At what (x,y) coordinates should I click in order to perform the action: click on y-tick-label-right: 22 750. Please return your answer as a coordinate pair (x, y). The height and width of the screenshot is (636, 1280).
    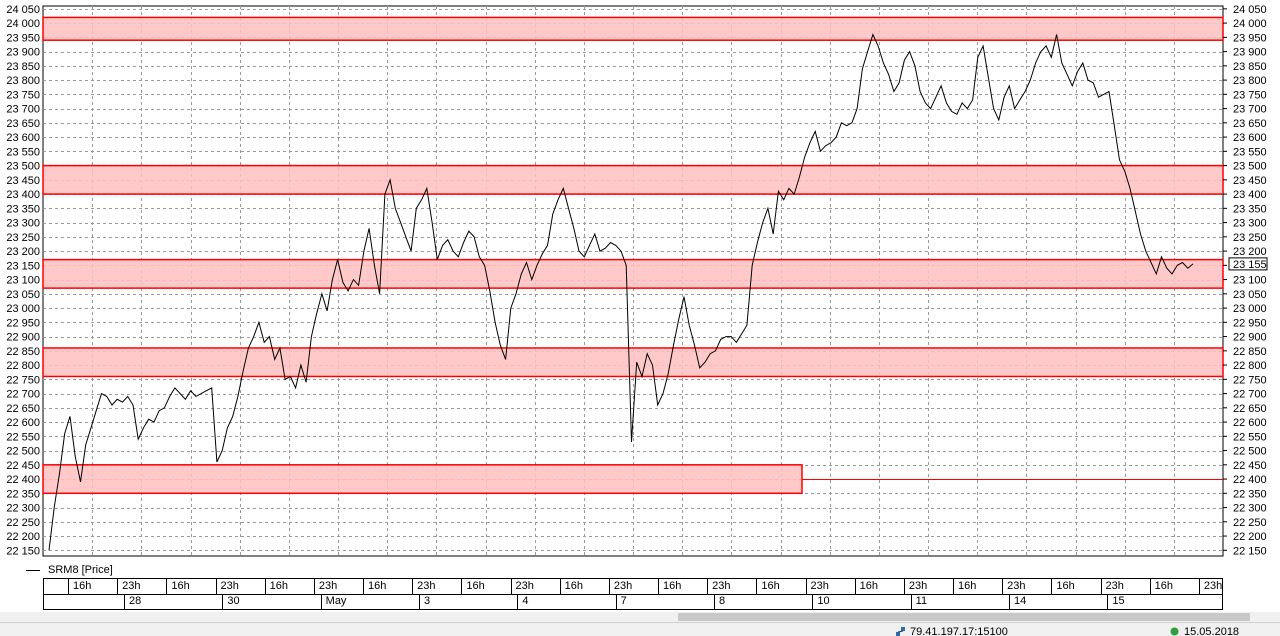
    Looking at the image, I should click on (1250, 380).